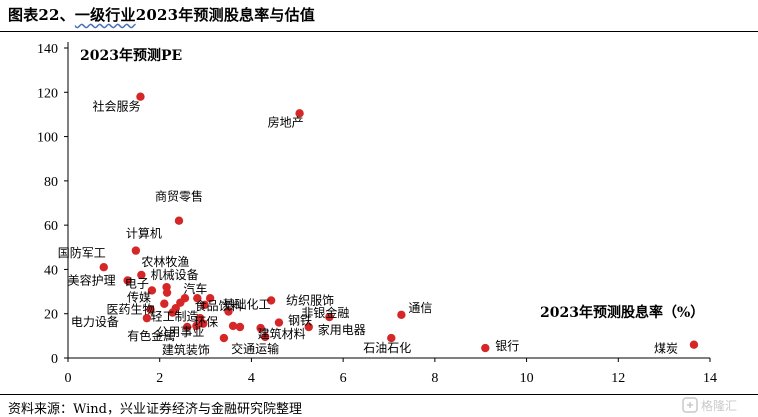  Describe the element at coordinates (82, 252) in the screenshot. I see `point-label: 国防军工` at that location.